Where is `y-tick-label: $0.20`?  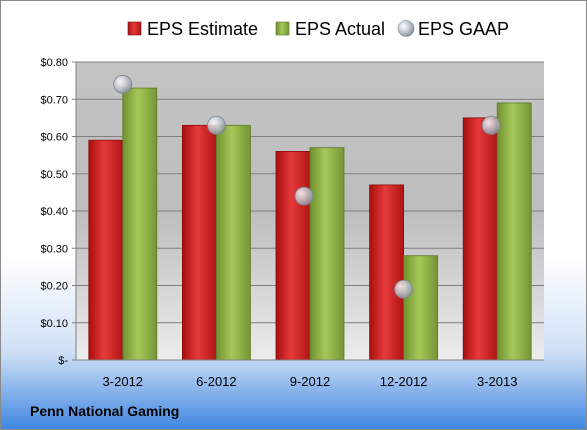 y-tick-label: $0.20 is located at coordinates (54, 287).